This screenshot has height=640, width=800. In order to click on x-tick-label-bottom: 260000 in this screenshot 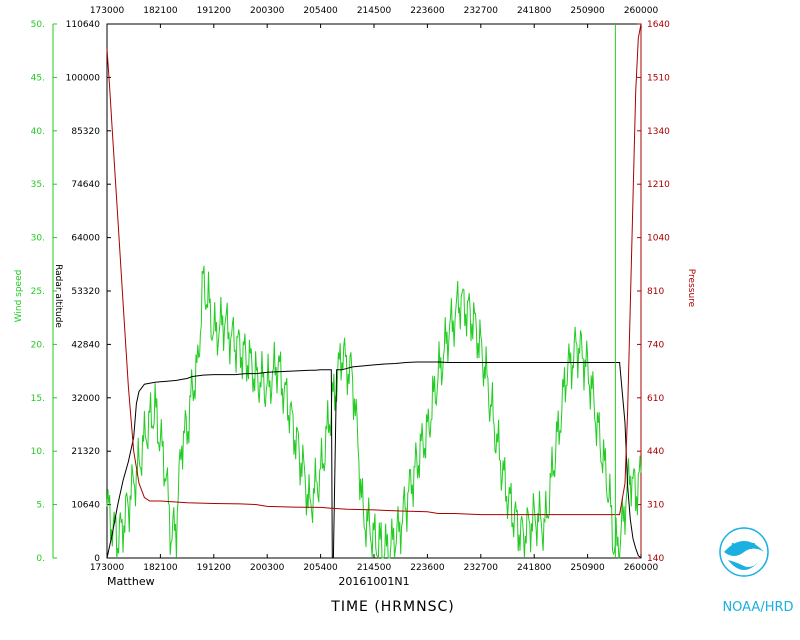, I will do `click(641, 568)`.